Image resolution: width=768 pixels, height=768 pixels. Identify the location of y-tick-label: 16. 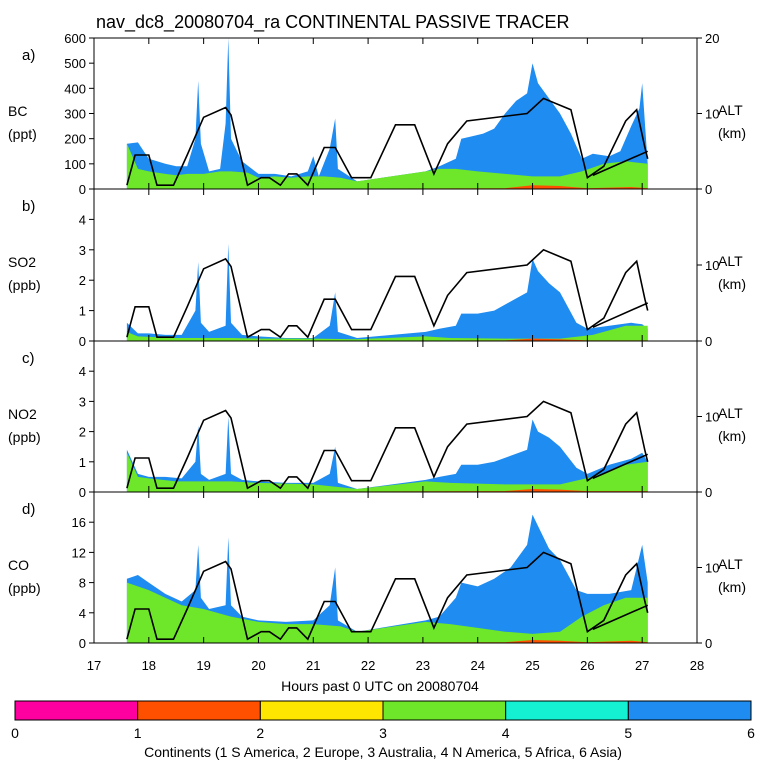
(79, 522).